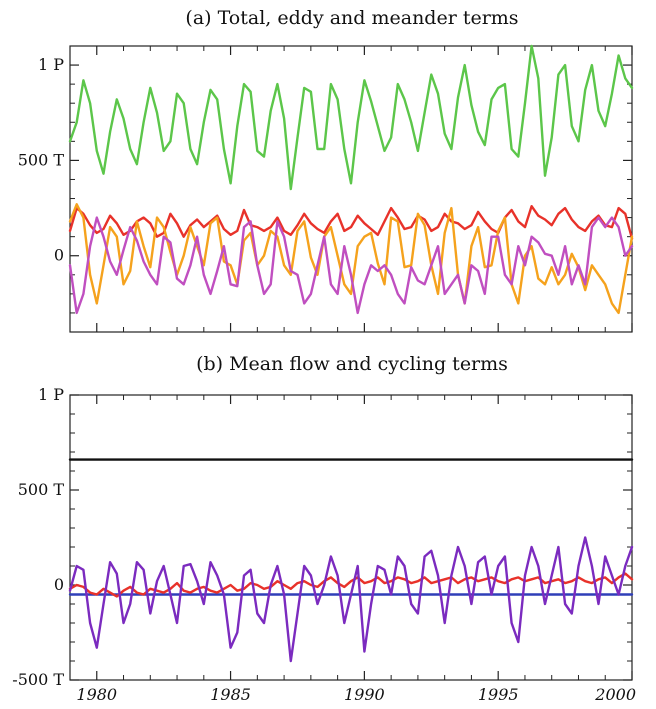 The width and height of the screenshot is (656, 709). What do you see at coordinates (498, 694) in the screenshot?
I see `panel-b-xtick-label: 1995` at bounding box center [498, 694].